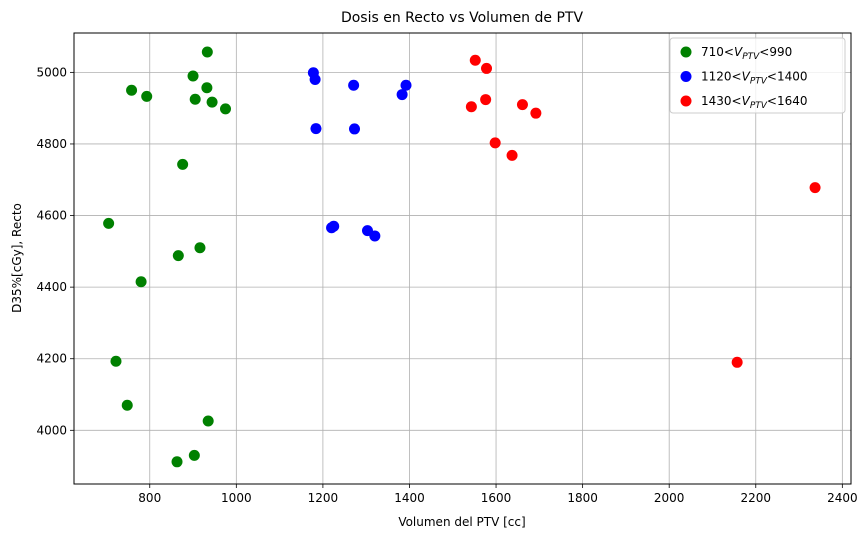  I want to click on x-tick-label: 1000, so click(236, 498).